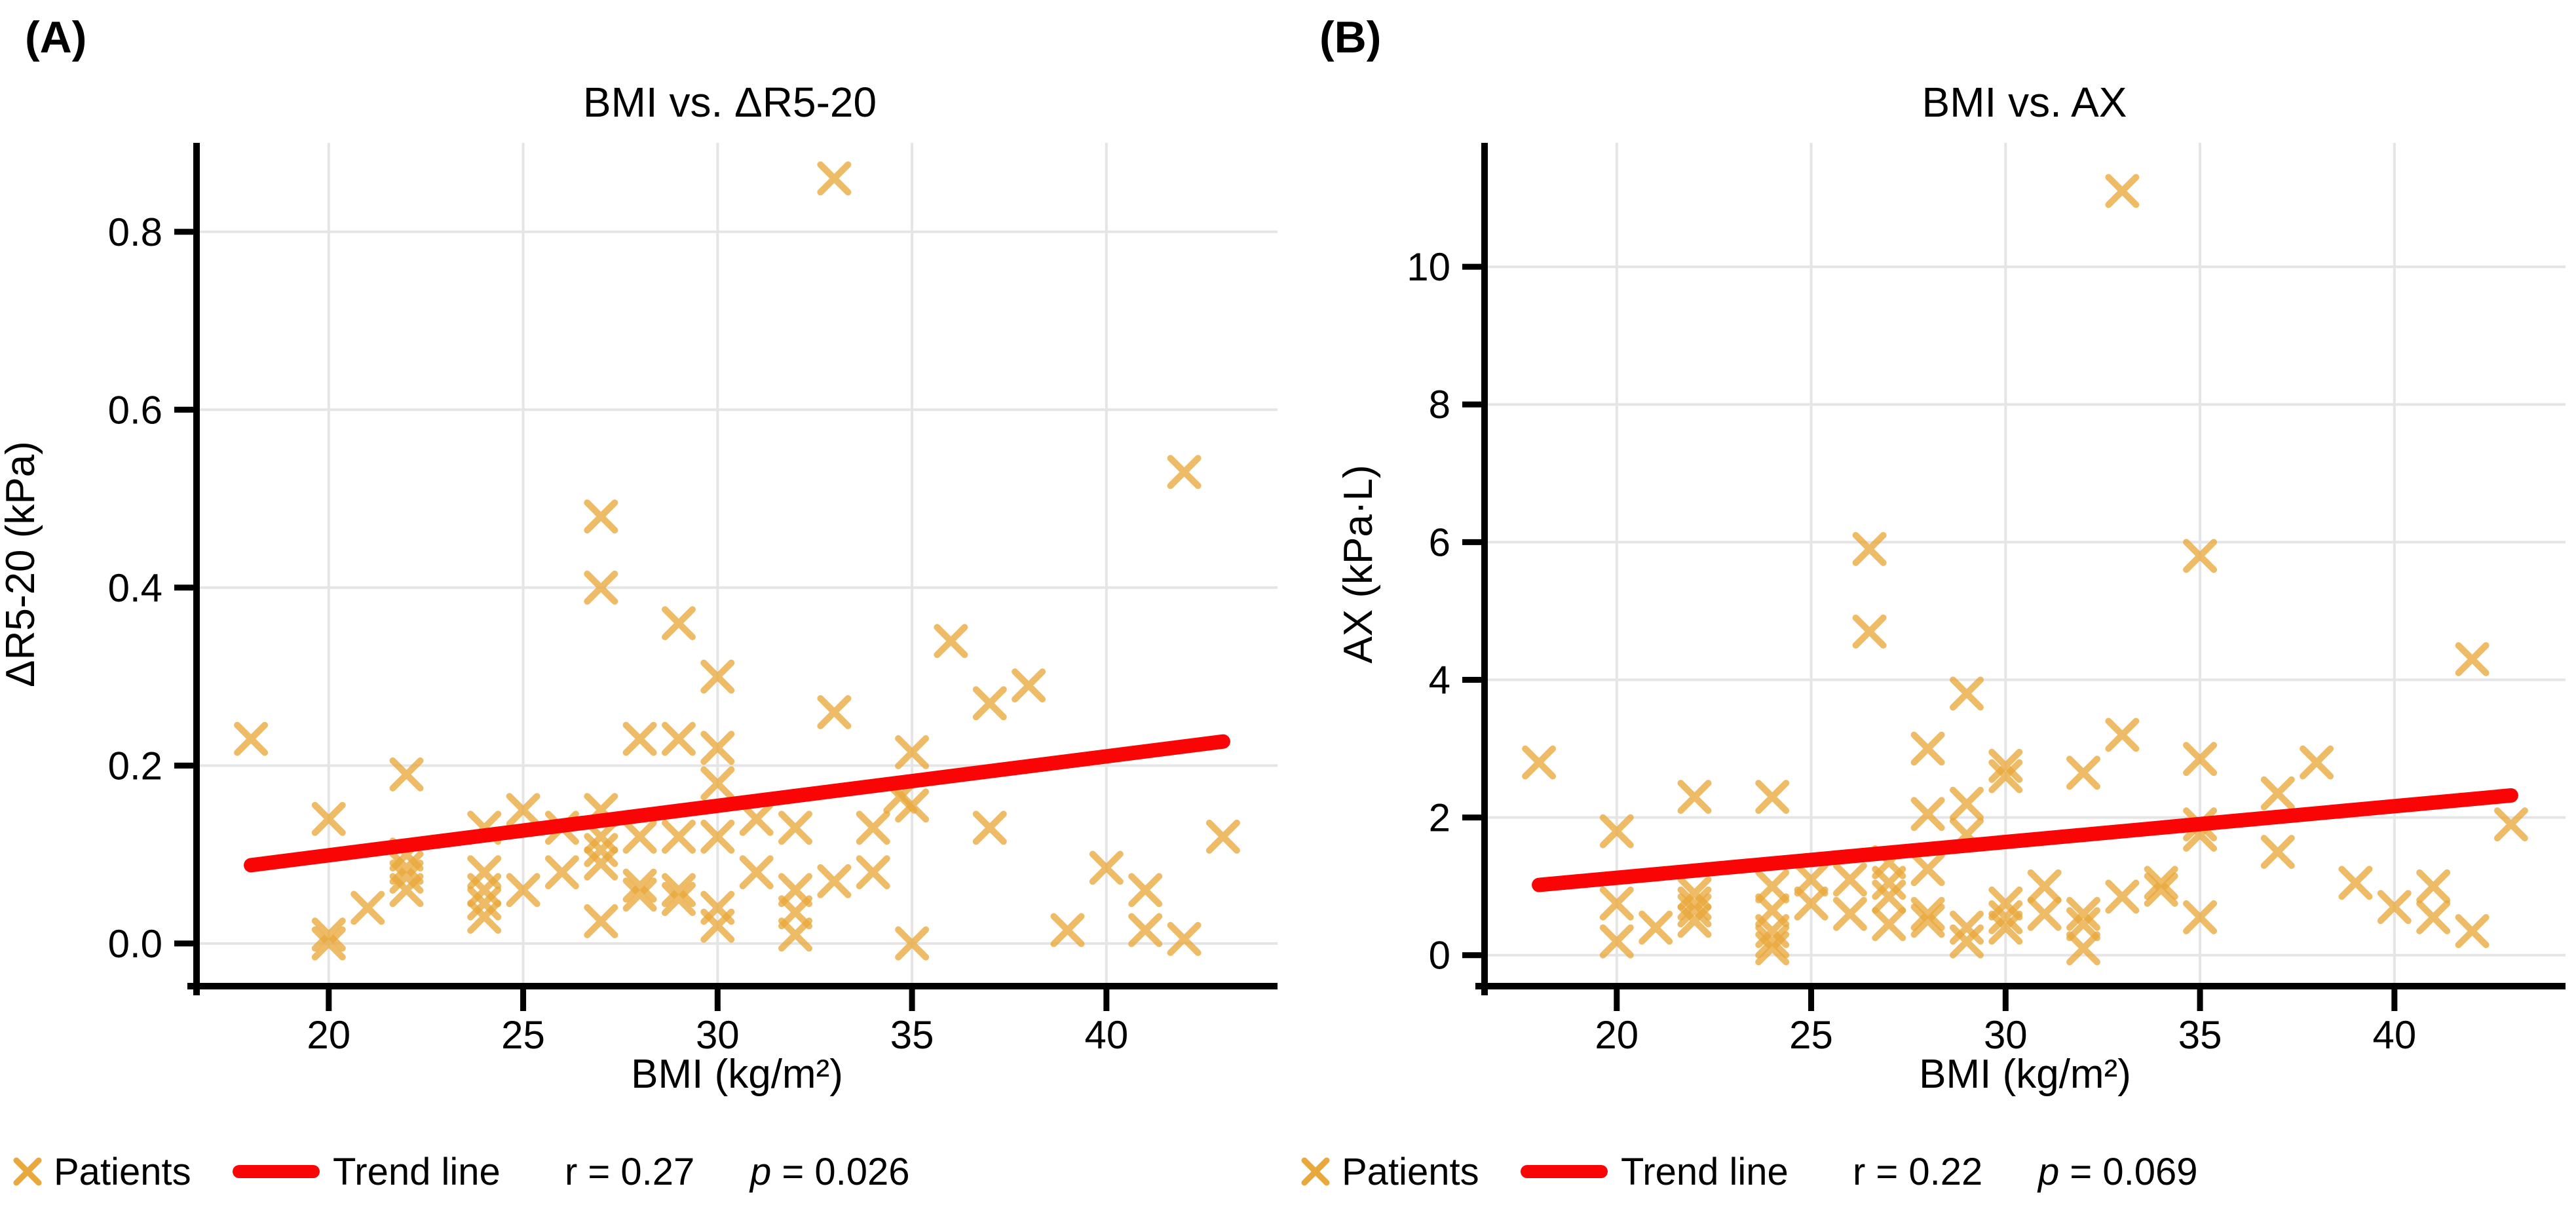  I want to click on x-tick-label: 30, so click(718, 1035).